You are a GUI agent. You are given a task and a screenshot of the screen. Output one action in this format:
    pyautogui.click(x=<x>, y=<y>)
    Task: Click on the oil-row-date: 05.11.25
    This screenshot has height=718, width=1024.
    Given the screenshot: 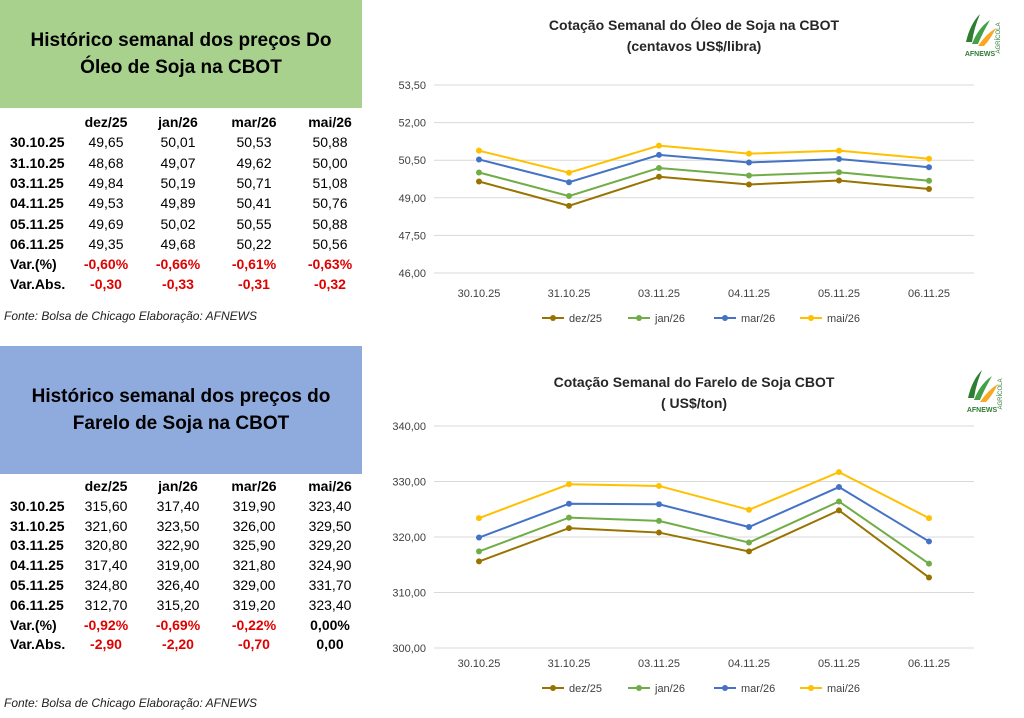 What is the action you would take?
    pyautogui.click(x=37, y=223)
    